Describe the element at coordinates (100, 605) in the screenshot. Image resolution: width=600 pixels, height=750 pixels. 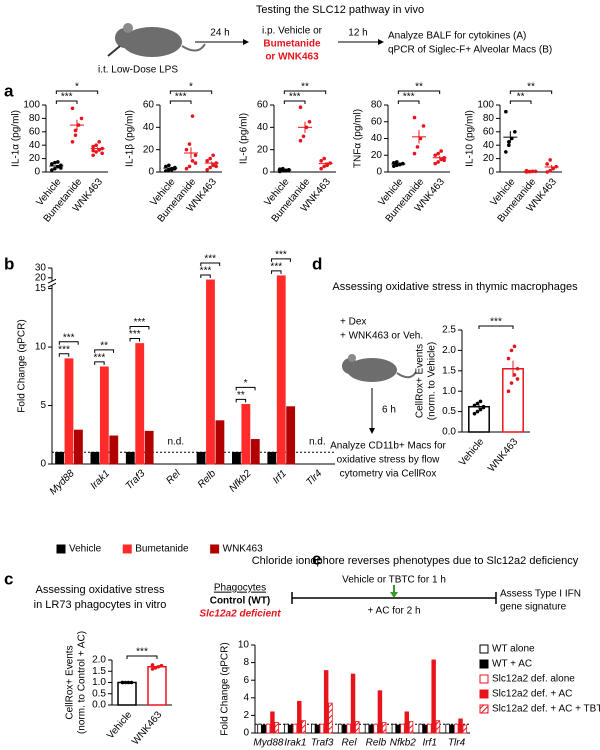
I see `panel-title: in LR73 phagocytes in vitro` at that location.